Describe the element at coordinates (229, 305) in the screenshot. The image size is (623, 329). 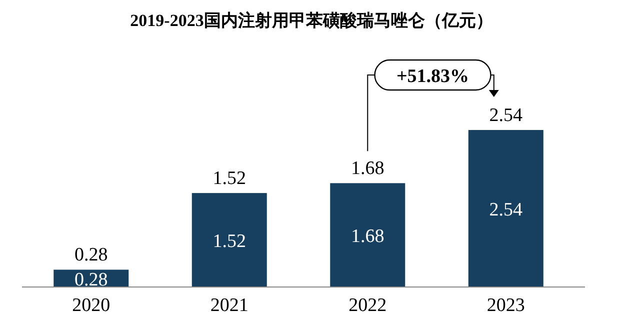
I see `x-tick-label: 2021` at that location.